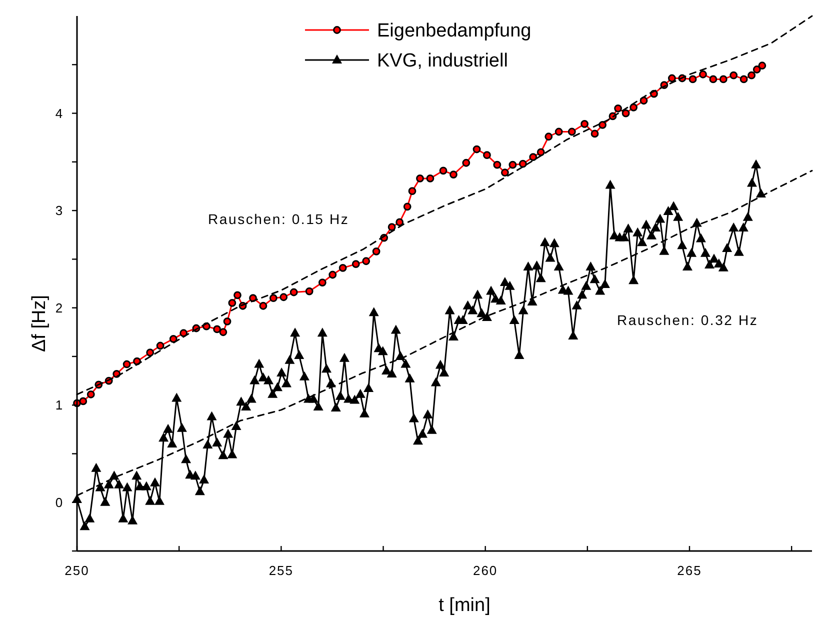 The image size is (814, 623). What do you see at coordinates (442, 61) in the screenshot?
I see `legend-label: KVG, industriell` at bounding box center [442, 61].